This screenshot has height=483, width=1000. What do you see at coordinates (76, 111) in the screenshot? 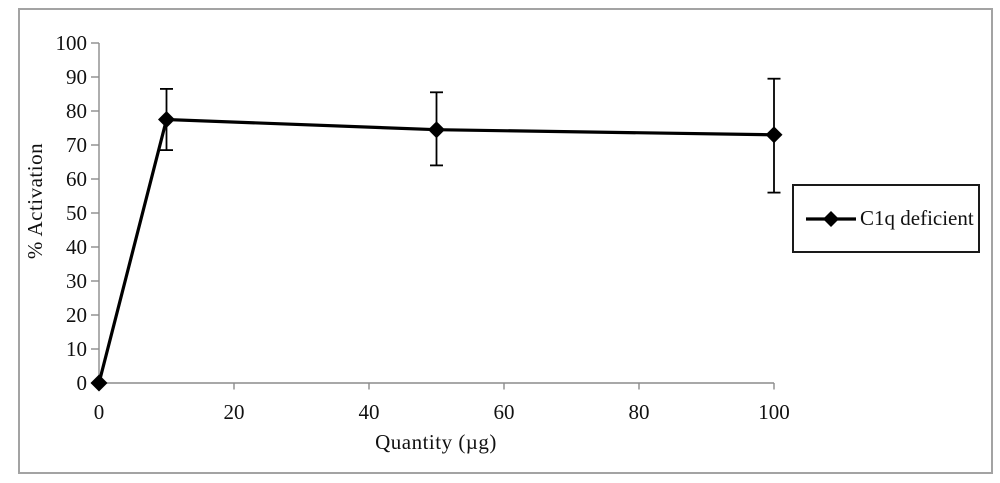
I see `y-tick-label: 80` at bounding box center [76, 111].